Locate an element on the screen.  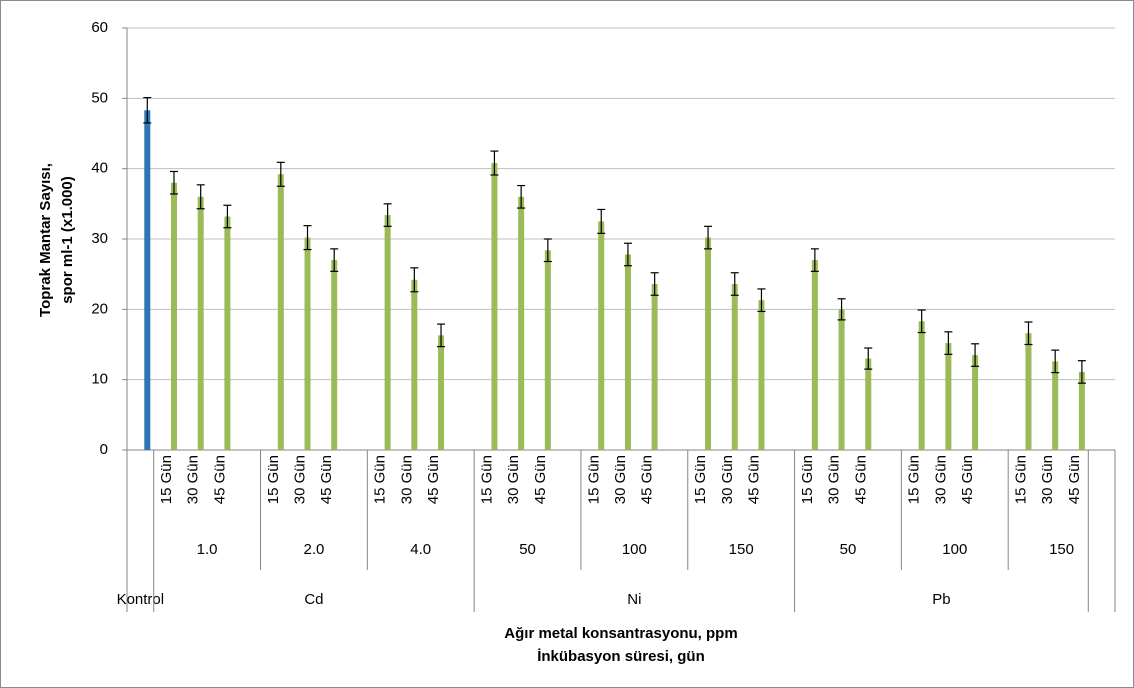
y-tick-label: 40 is located at coordinates (99, 168).